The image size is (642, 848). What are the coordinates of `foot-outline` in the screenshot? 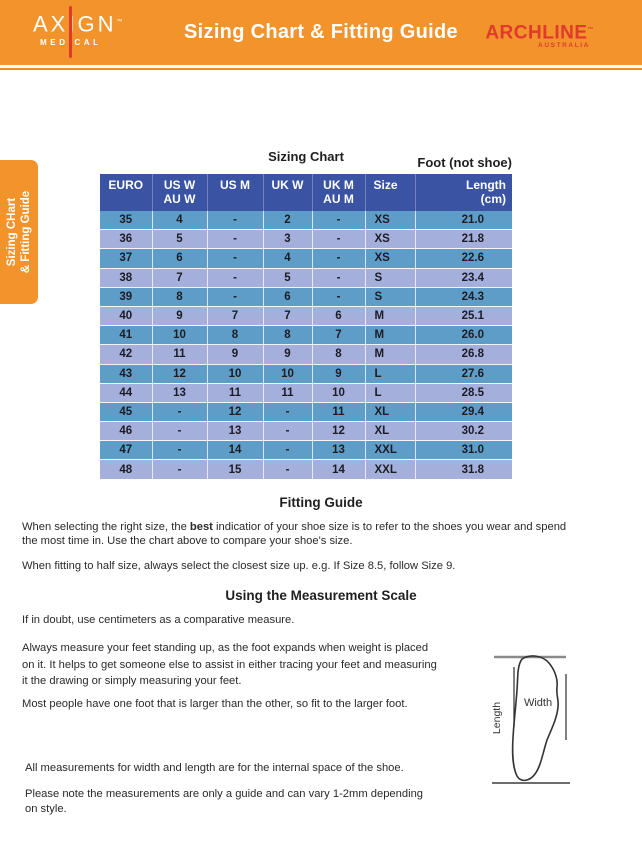 It's located at (535, 718).